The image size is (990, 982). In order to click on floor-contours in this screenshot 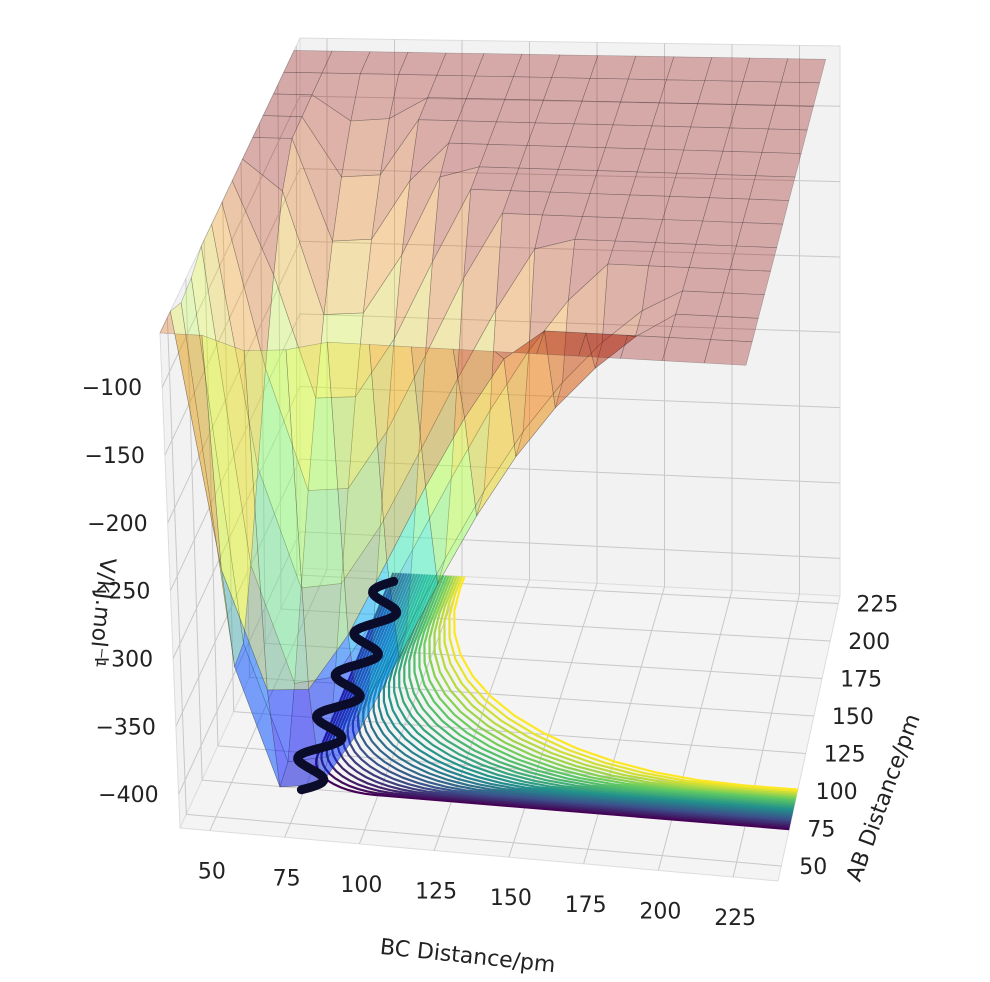, I will do `click(556, 701)`.